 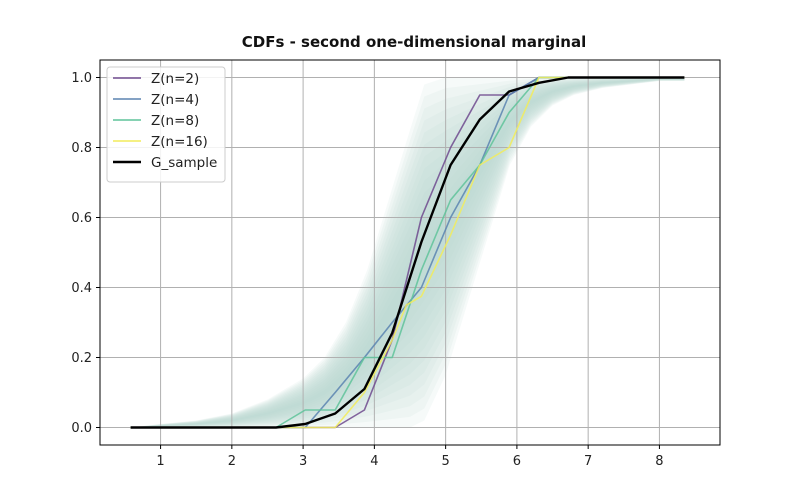 I want to click on x-tick-label: 8, so click(x=659, y=461).